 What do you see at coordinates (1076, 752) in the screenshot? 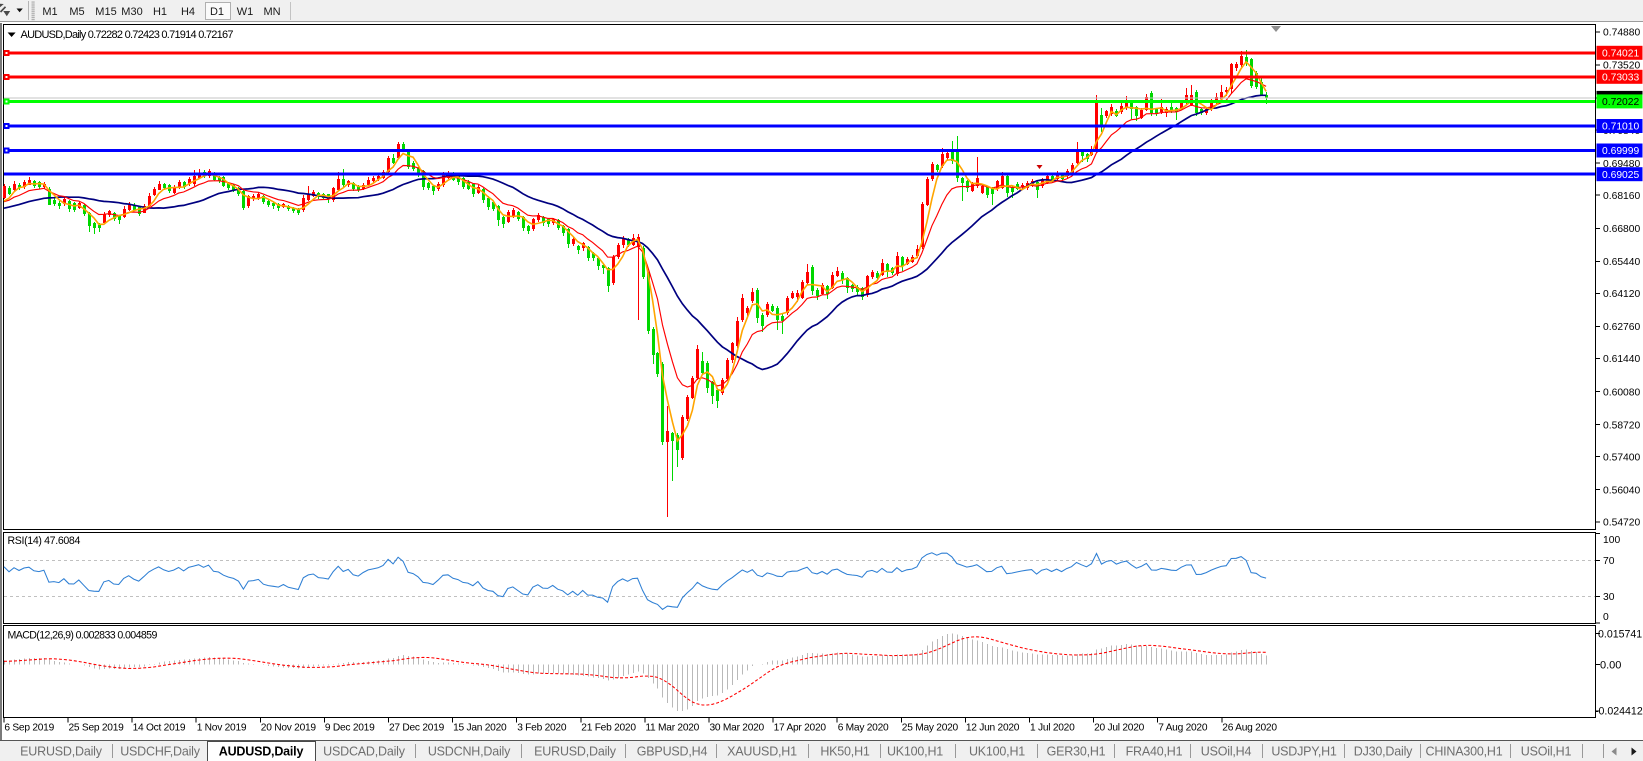
I see `svg-text: GER30,H1` at bounding box center [1076, 752].